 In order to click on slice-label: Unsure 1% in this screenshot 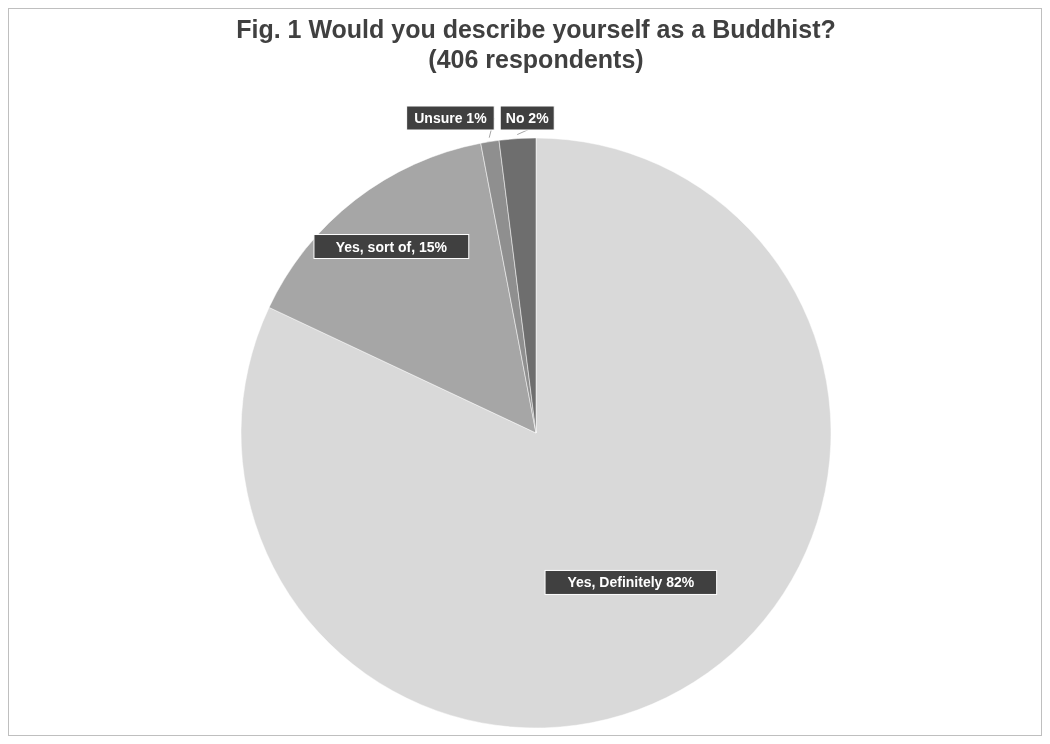, I will do `click(451, 118)`.